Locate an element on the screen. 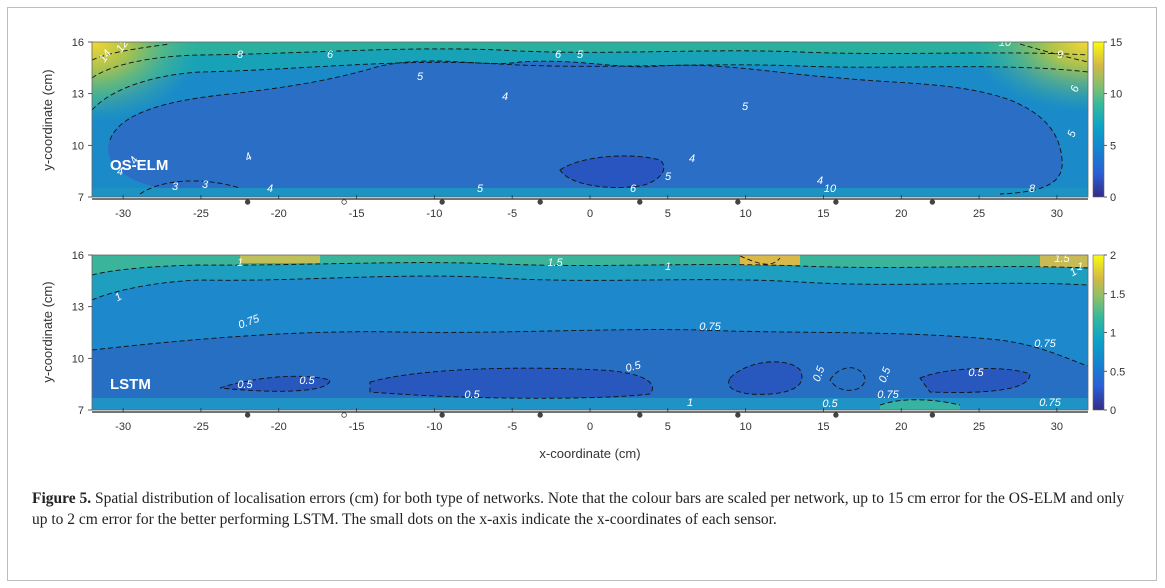 This screenshot has width=1165, height=588. os-elm-xtick: 25 is located at coordinates (979, 214).